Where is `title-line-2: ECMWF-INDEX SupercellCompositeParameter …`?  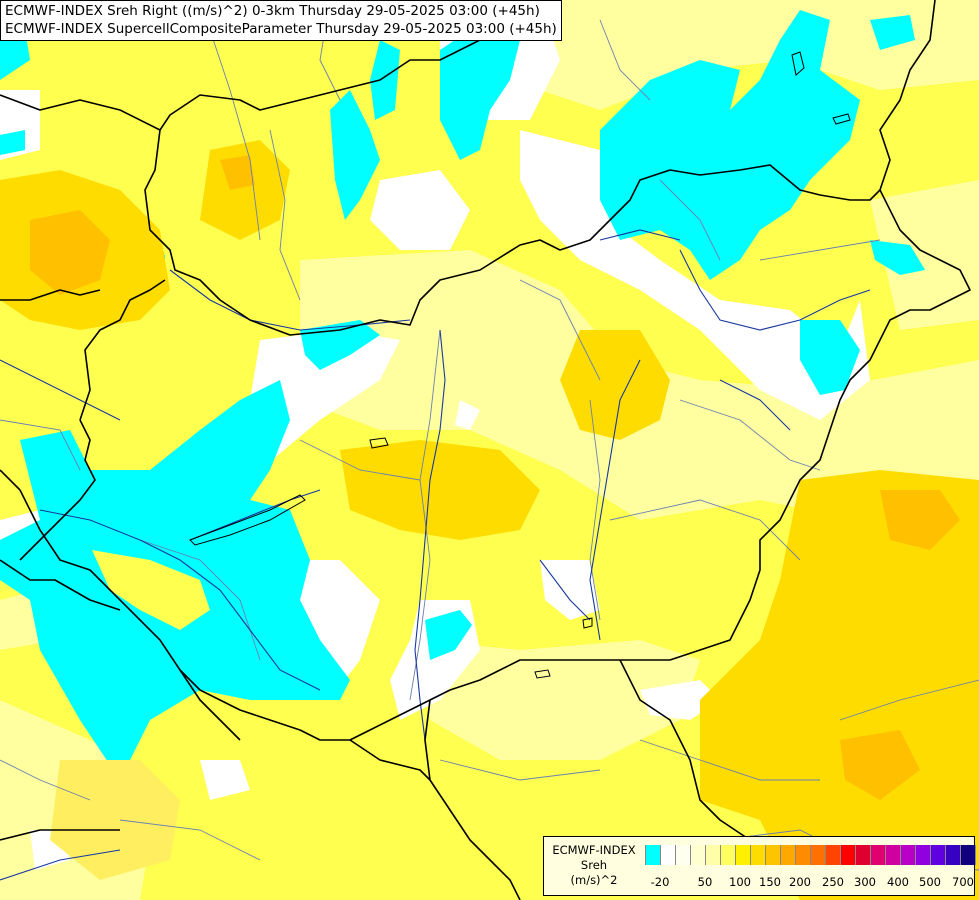
title-line-2: ECMWF-INDEX SupercellCompositeParameter … is located at coordinates (281, 29).